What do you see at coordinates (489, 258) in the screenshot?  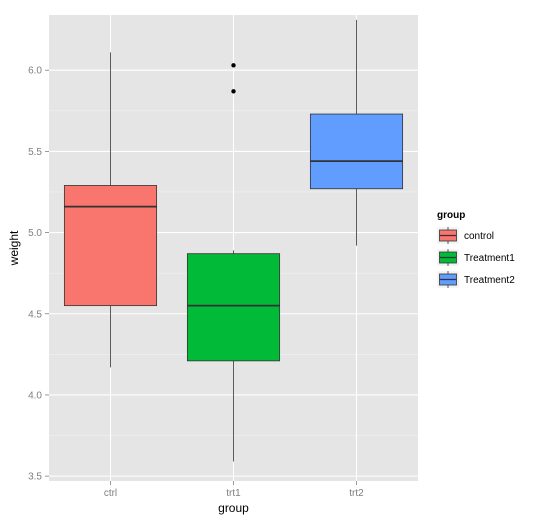 I see `legend-label: Treatment1` at bounding box center [489, 258].